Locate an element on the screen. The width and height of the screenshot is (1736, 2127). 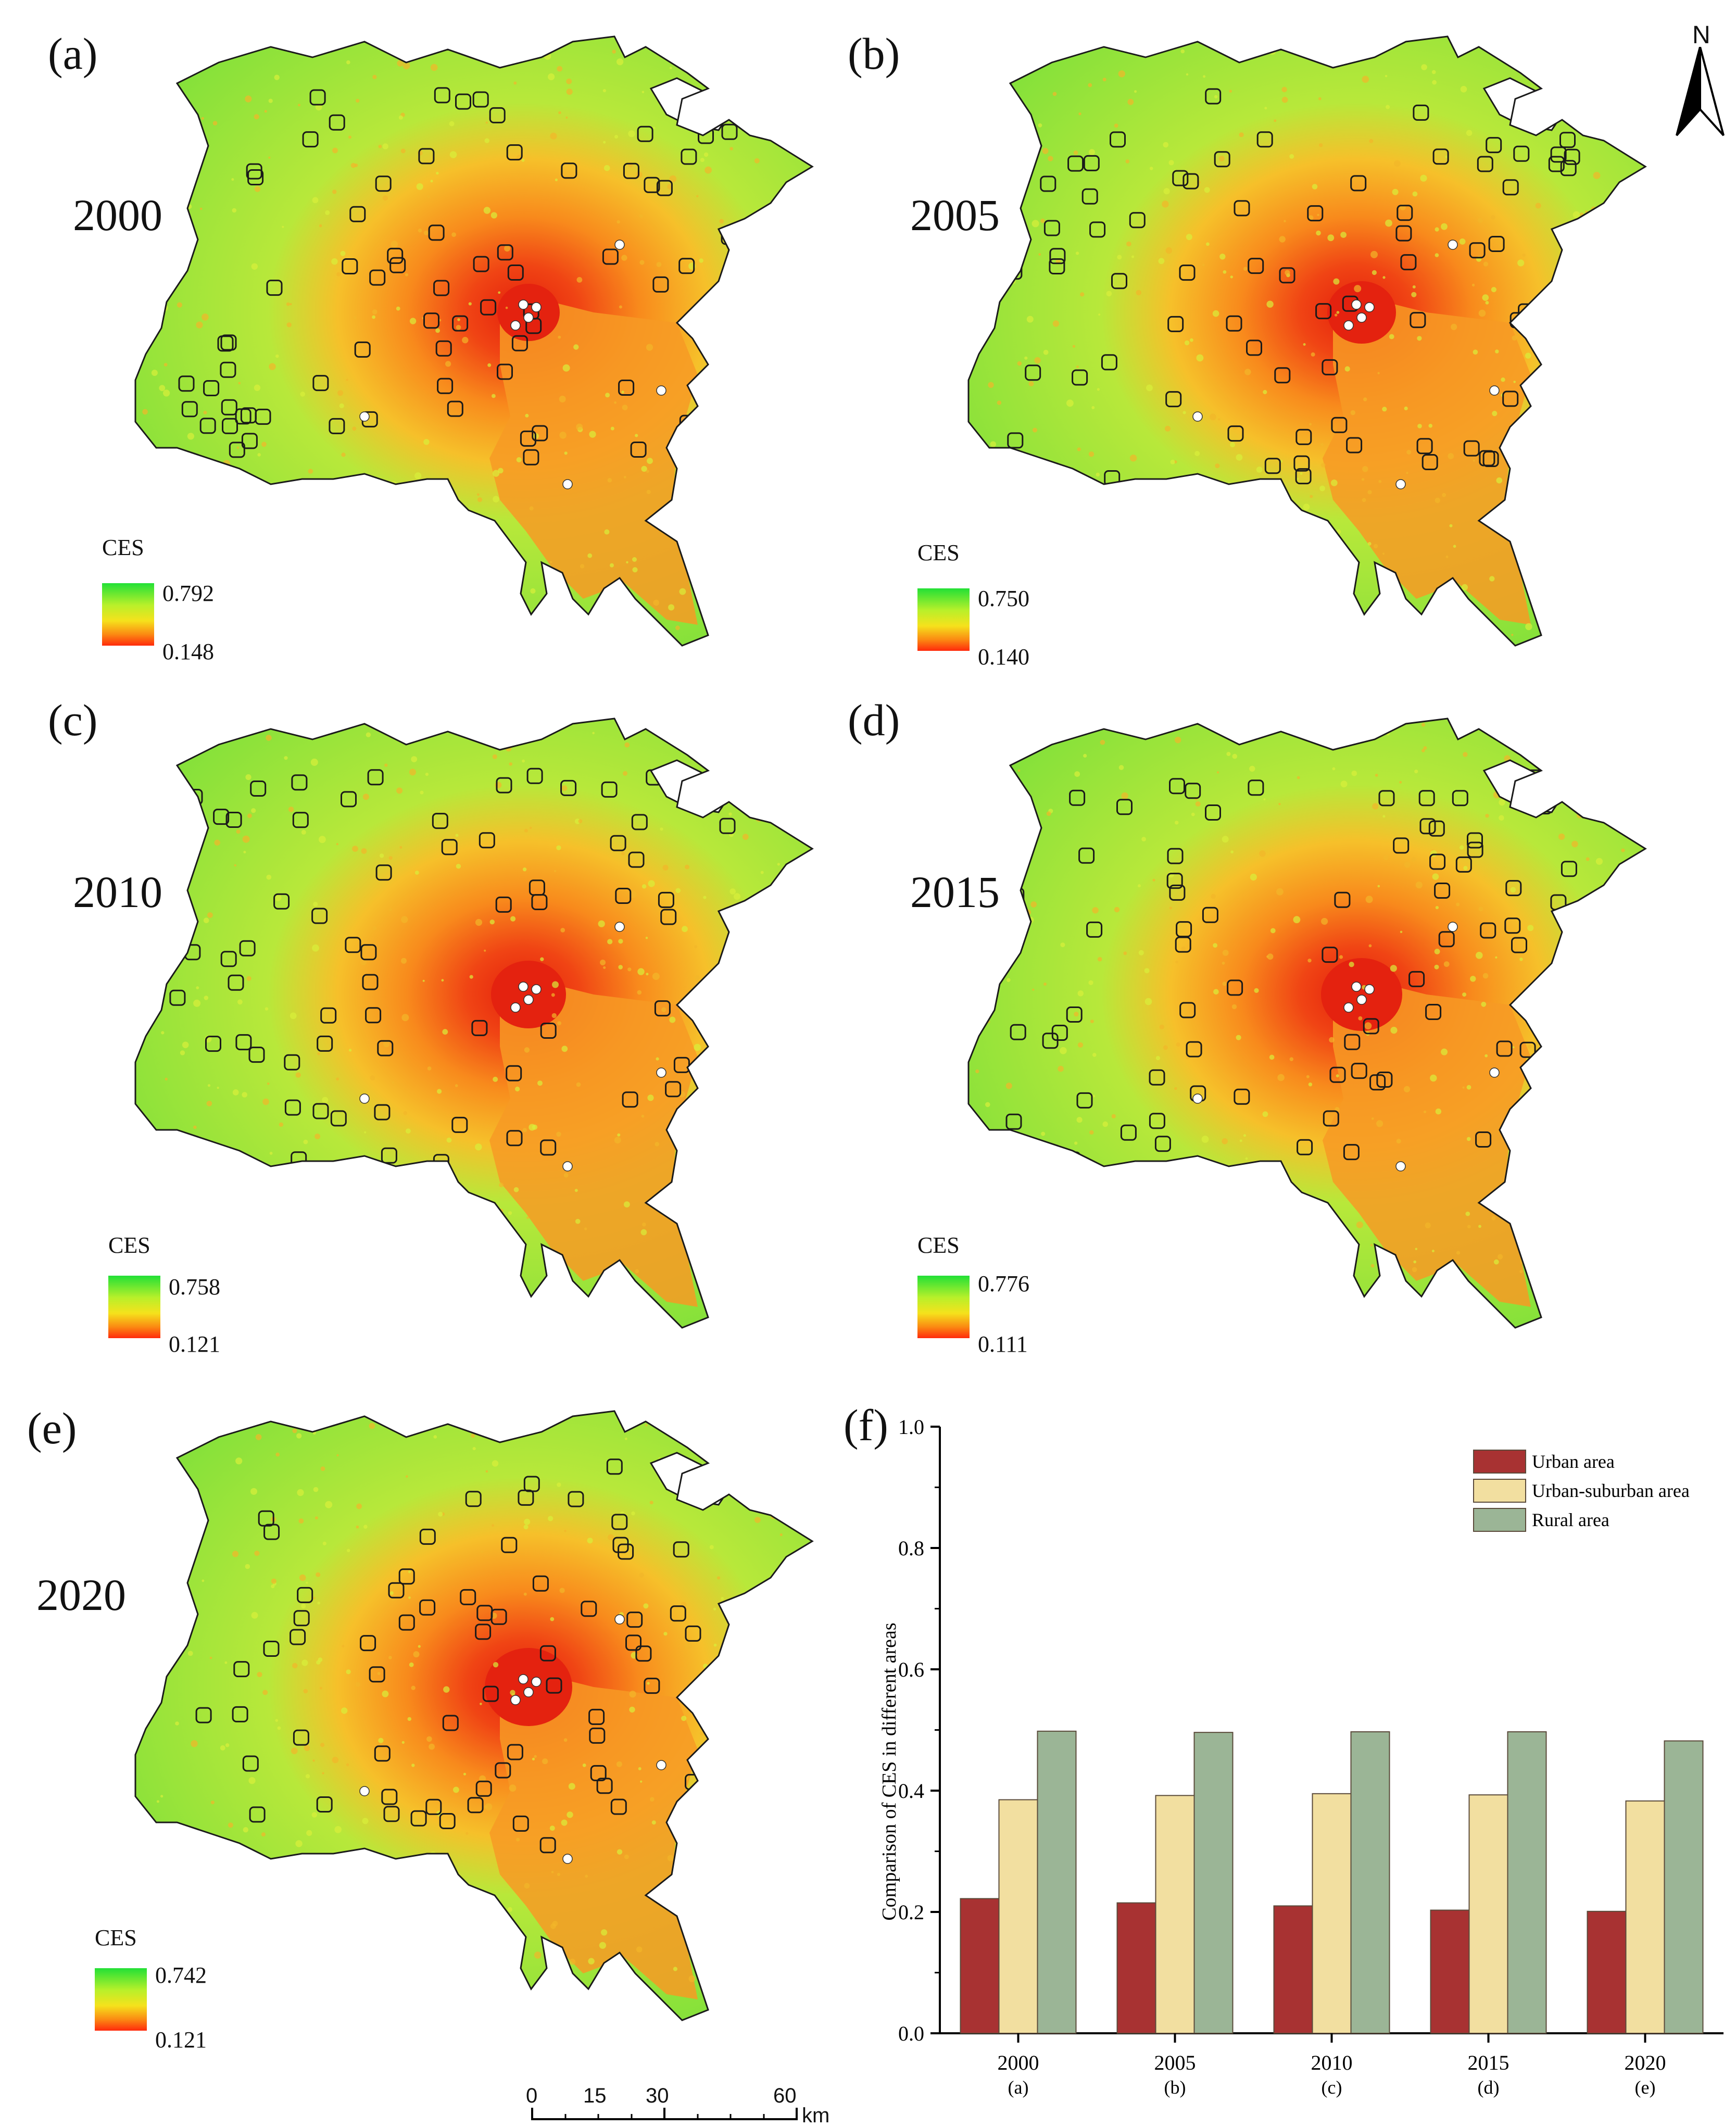
bar-urban-suburban-area-2005 is located at coordinates (1175, 1914).